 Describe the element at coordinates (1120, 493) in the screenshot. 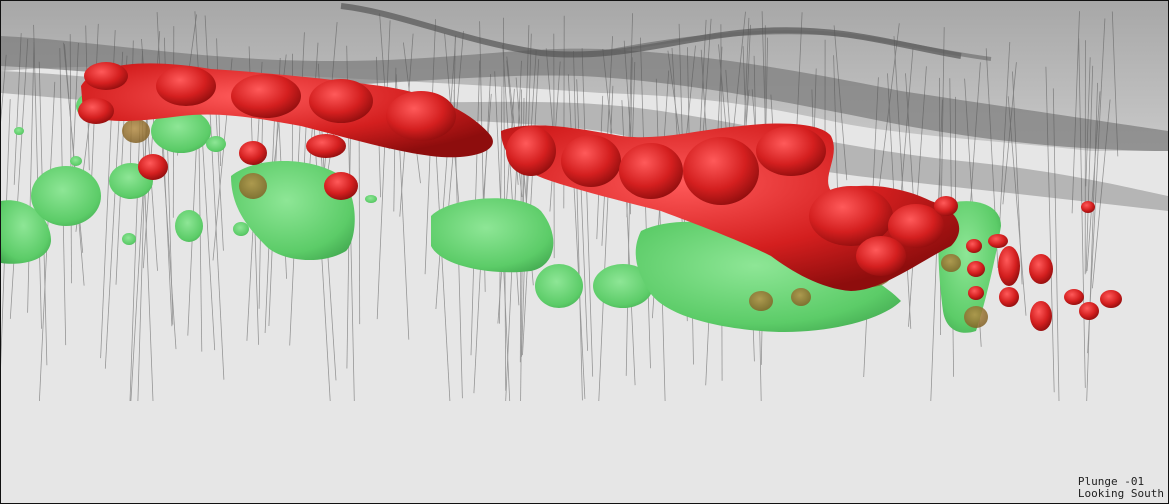

I see `looking-direction-label: Looking South` at that location.